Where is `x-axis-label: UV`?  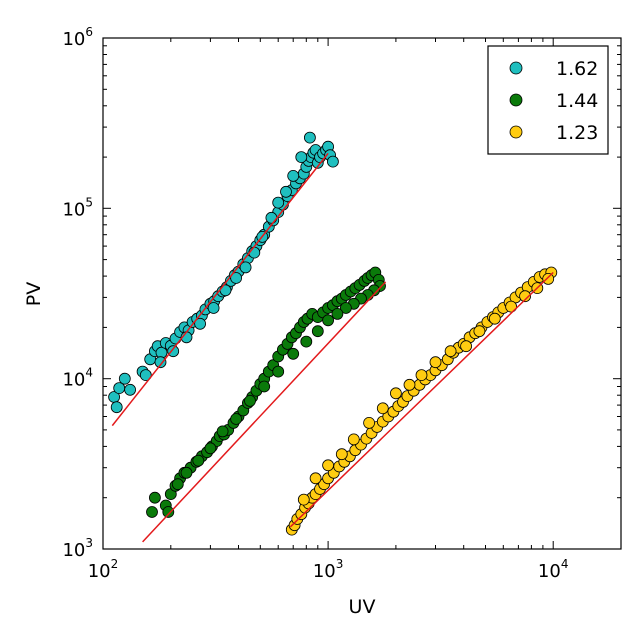 x-axis-label: UV is located at coordinates (362, 607).